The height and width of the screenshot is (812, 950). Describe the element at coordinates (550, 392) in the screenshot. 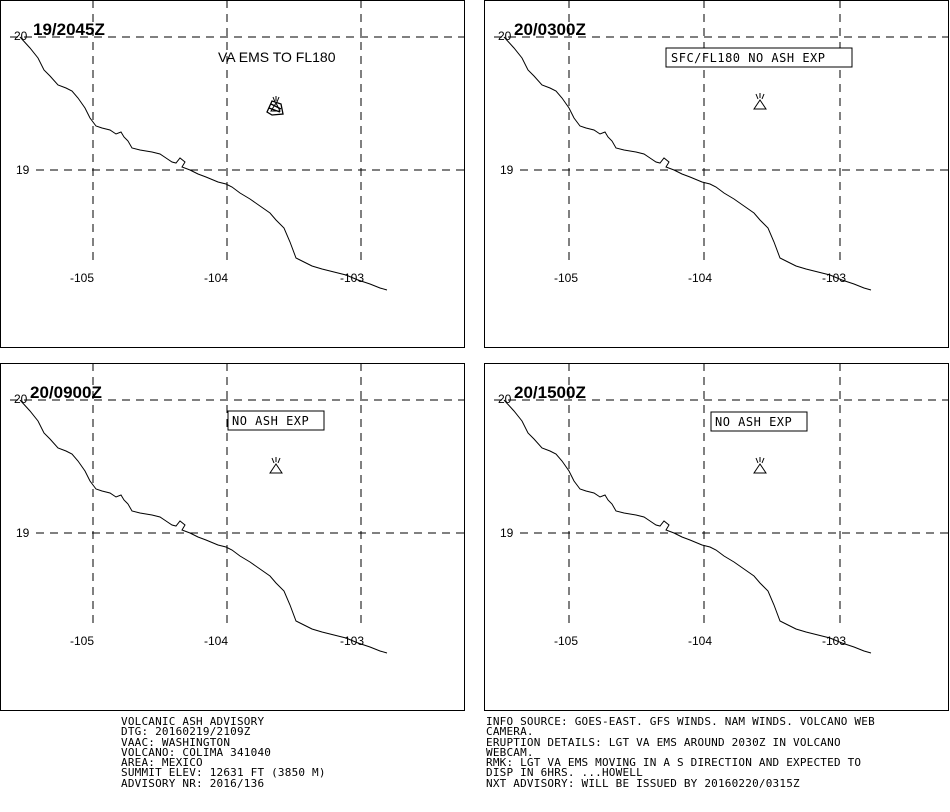

I see `valid-time: 20/1500Z` at that location.